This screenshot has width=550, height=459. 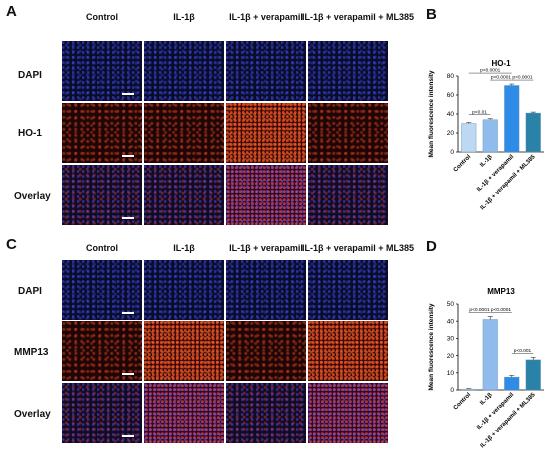 What do you see at coordinates (266, 71) in the screenshot?
I see `micrograph-dapi-verapamil` at bounding box center [266, 71].